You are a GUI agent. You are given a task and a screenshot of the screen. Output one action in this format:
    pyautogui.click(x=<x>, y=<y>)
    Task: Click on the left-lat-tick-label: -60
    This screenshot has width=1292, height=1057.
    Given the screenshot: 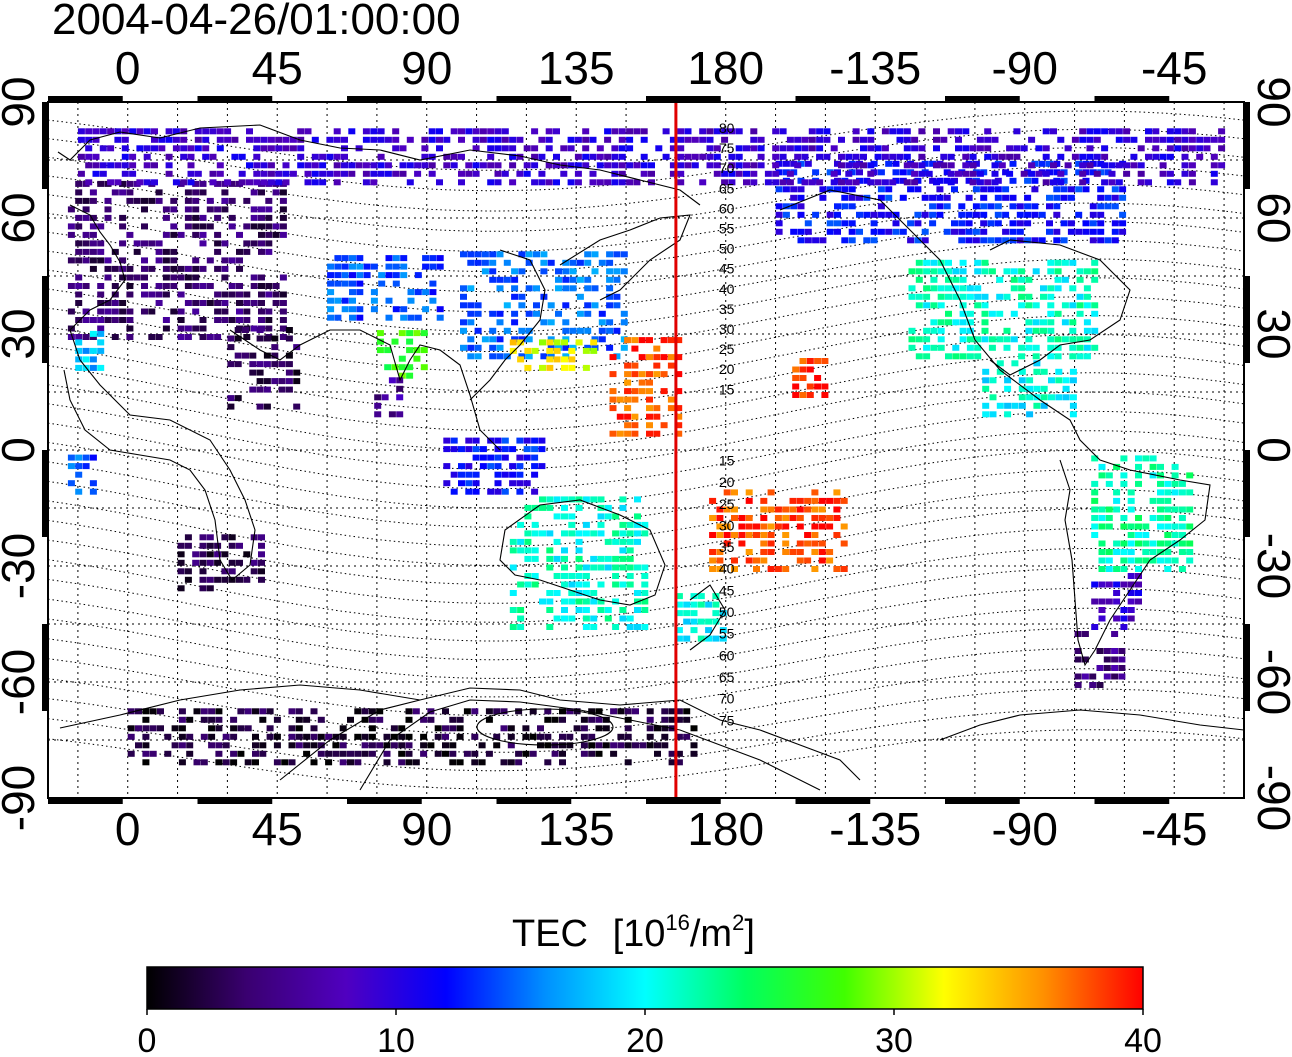 What is the action you would take?
    pyautogui.click(x=22, y=682)
    